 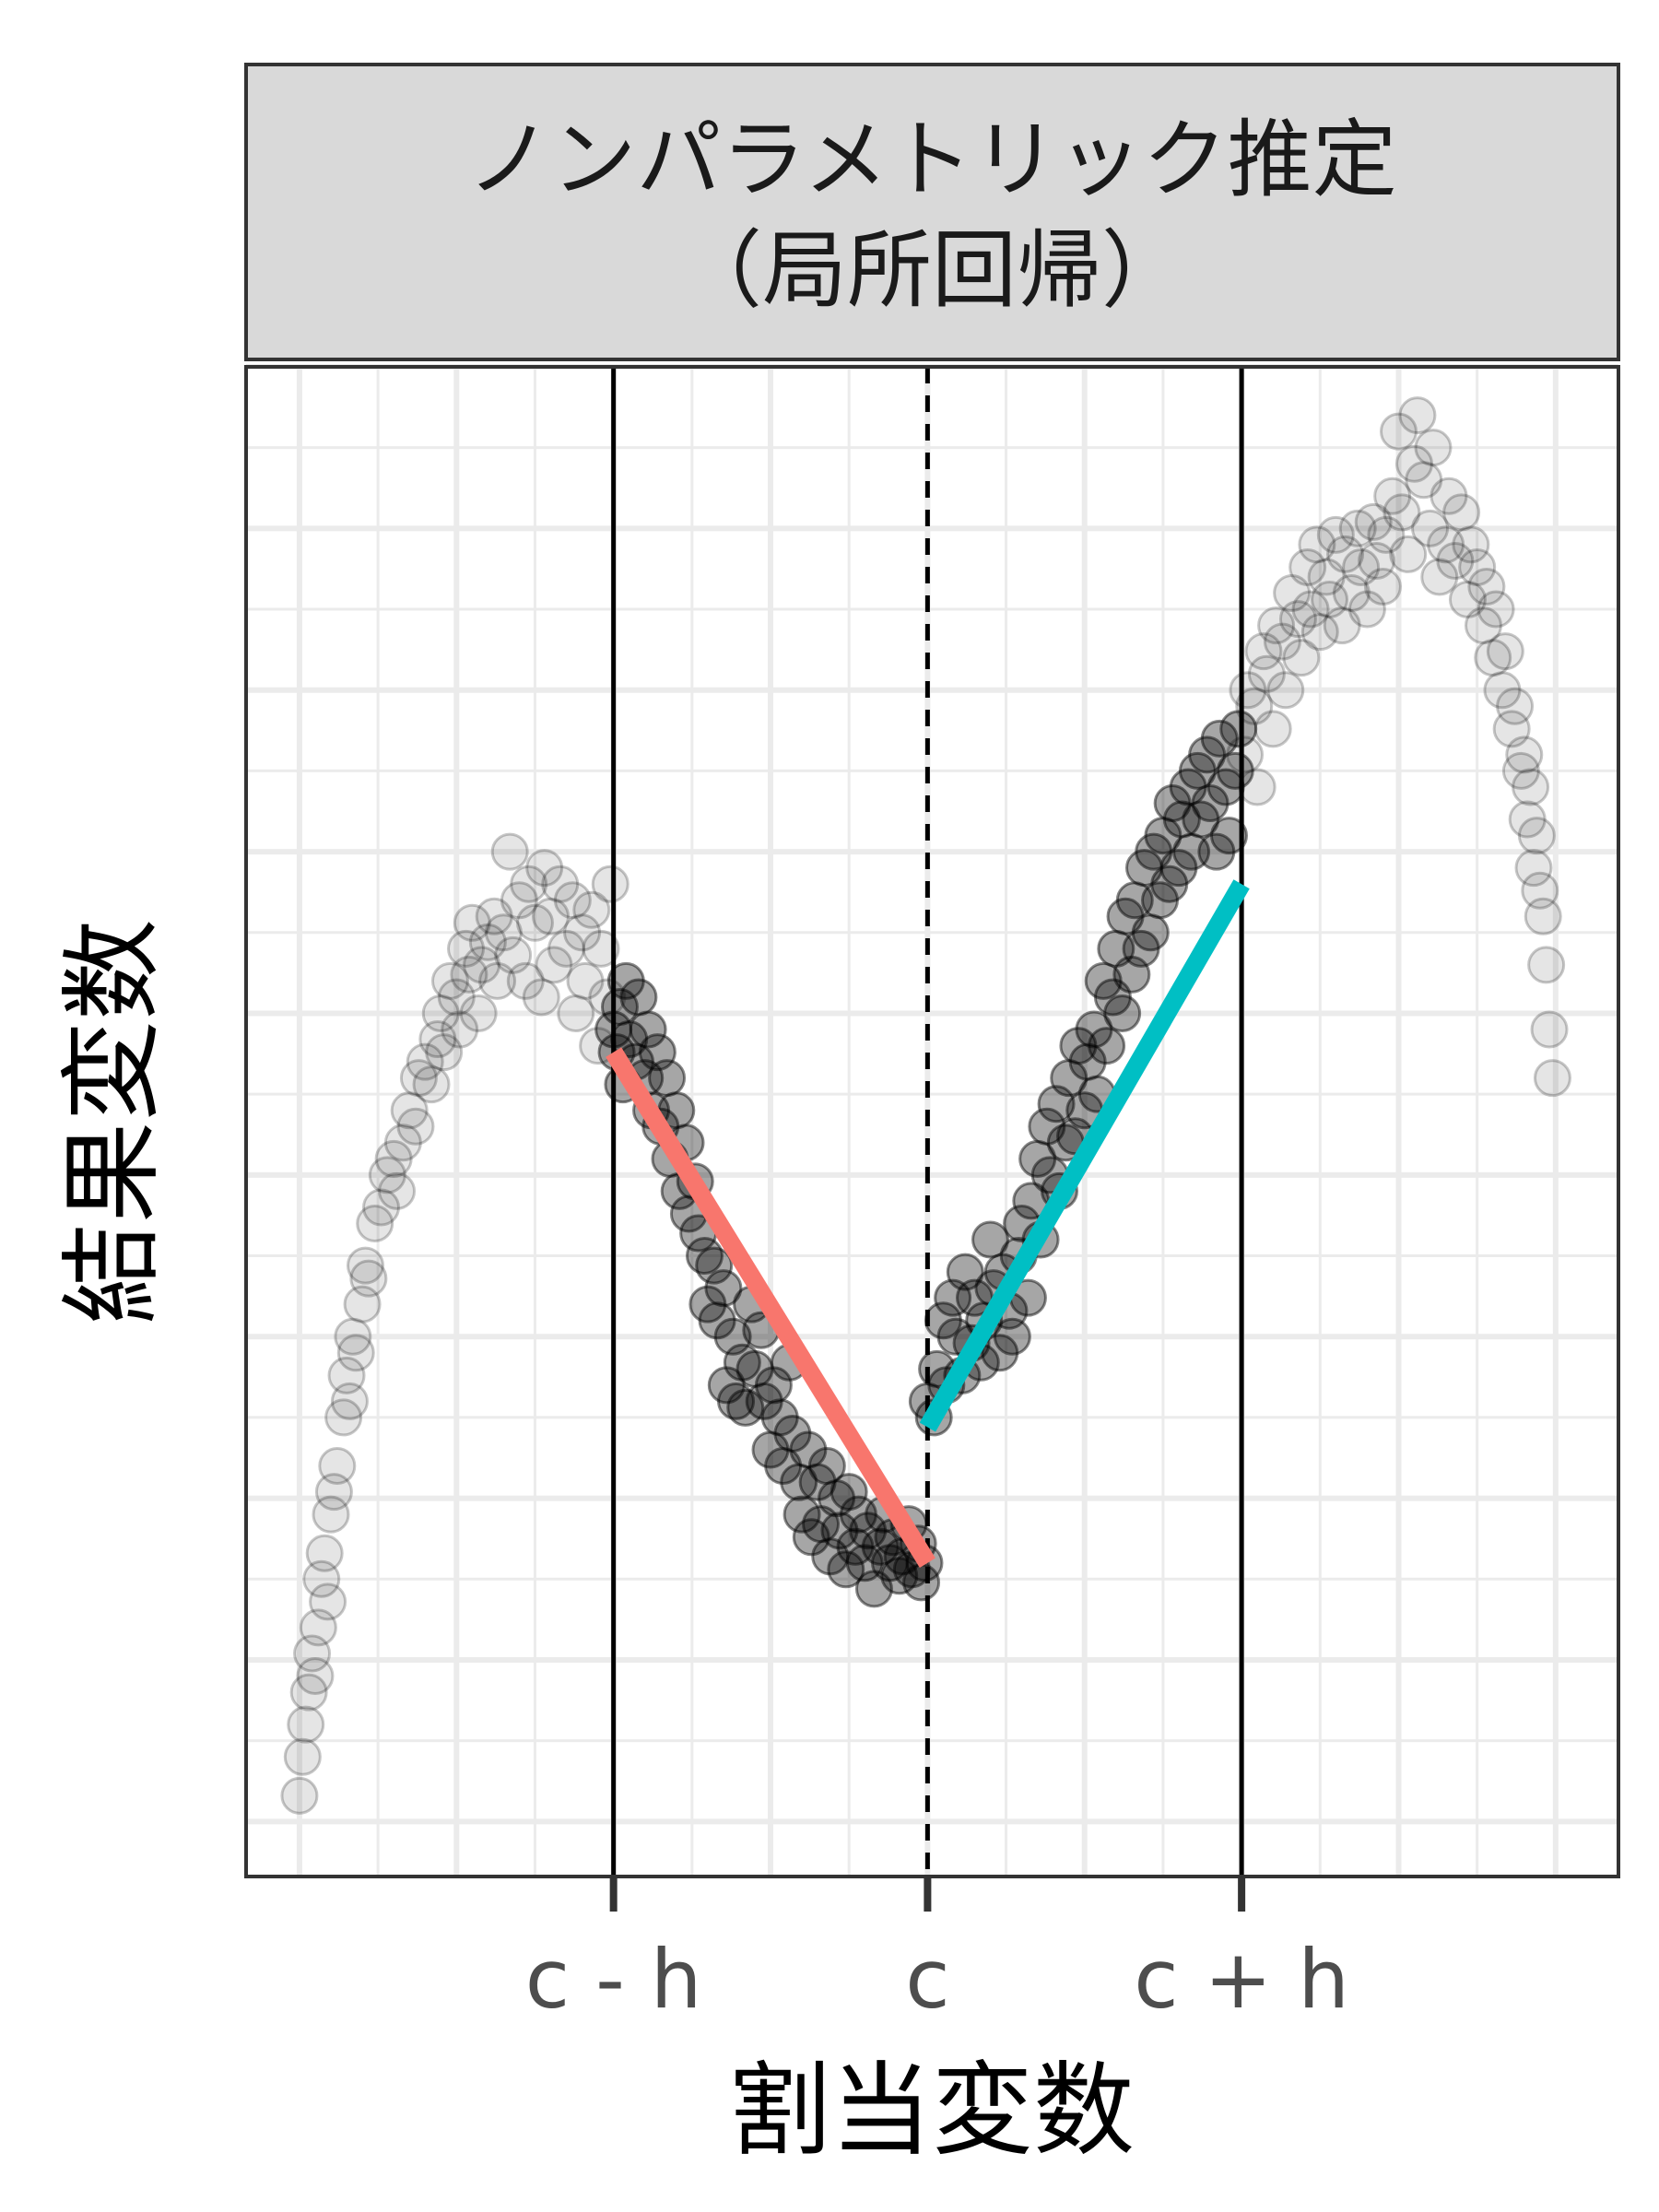 What do you see at coordinates (770, 1308) in the screenshot?
I see `fit-line-left` at bounding box center [770, 1308].